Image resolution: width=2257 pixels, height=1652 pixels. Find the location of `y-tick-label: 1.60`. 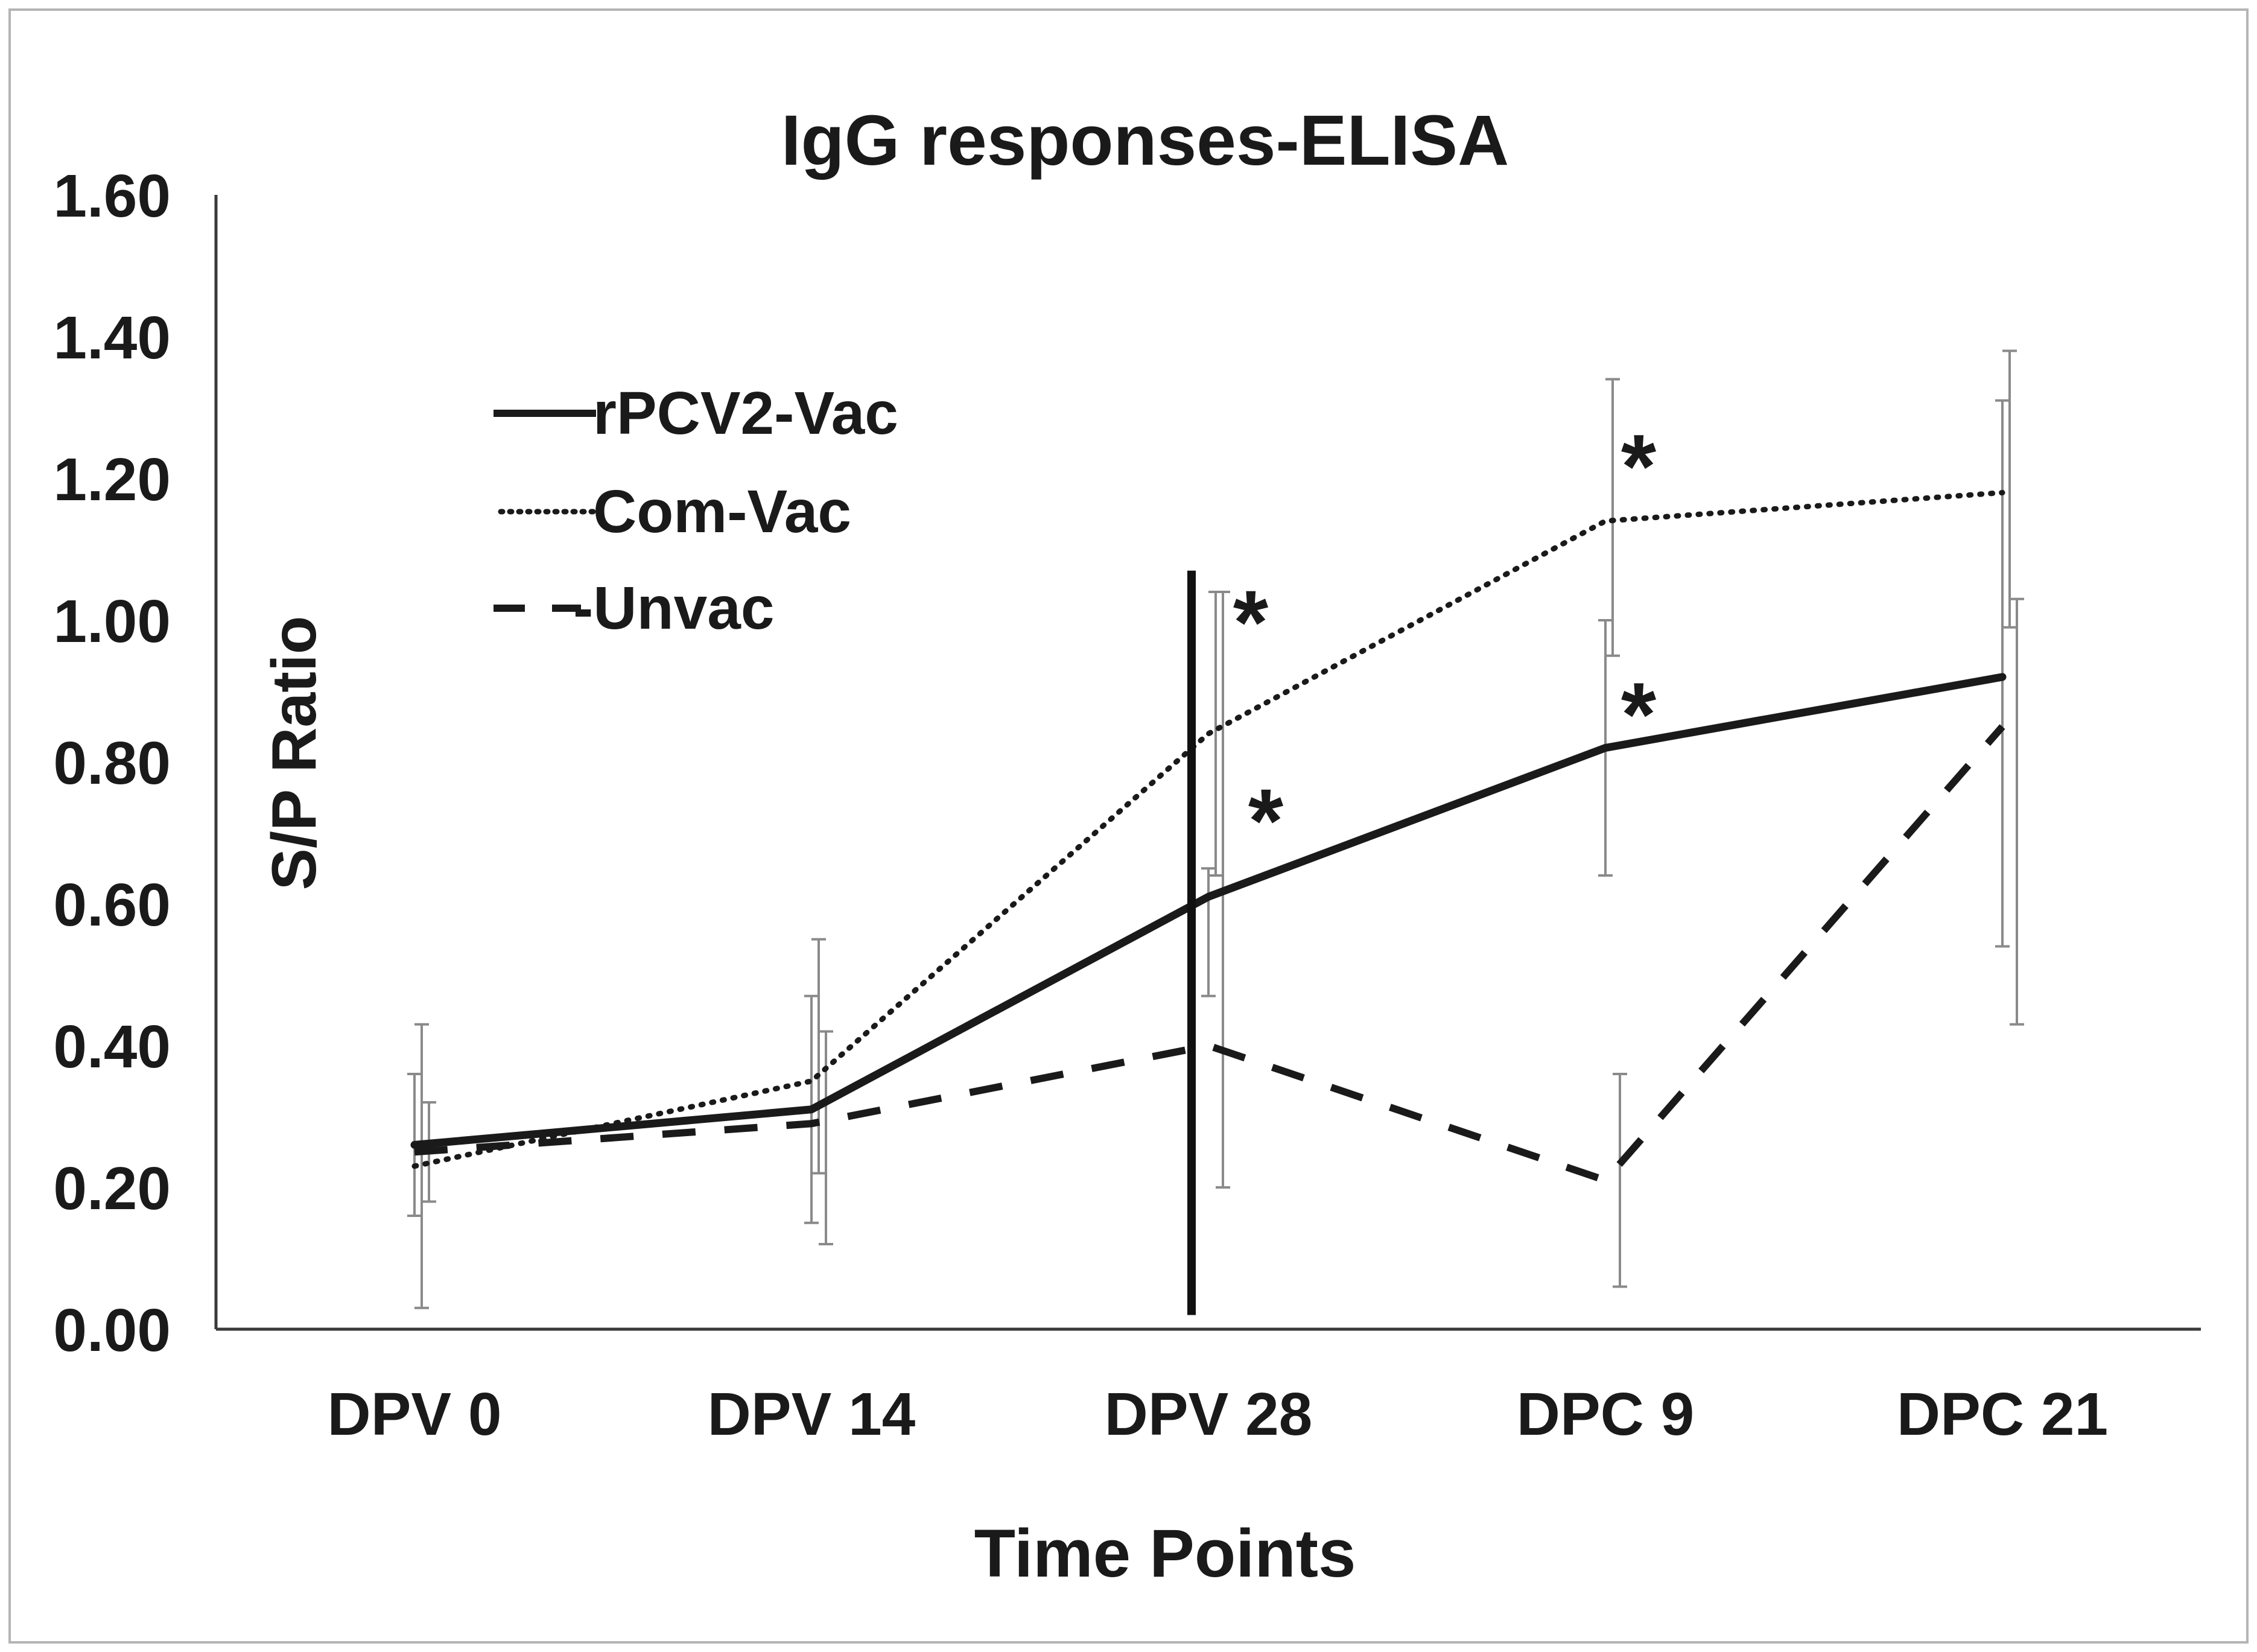

y-tick-label: 1.60 is located at coordinates (112, 196).